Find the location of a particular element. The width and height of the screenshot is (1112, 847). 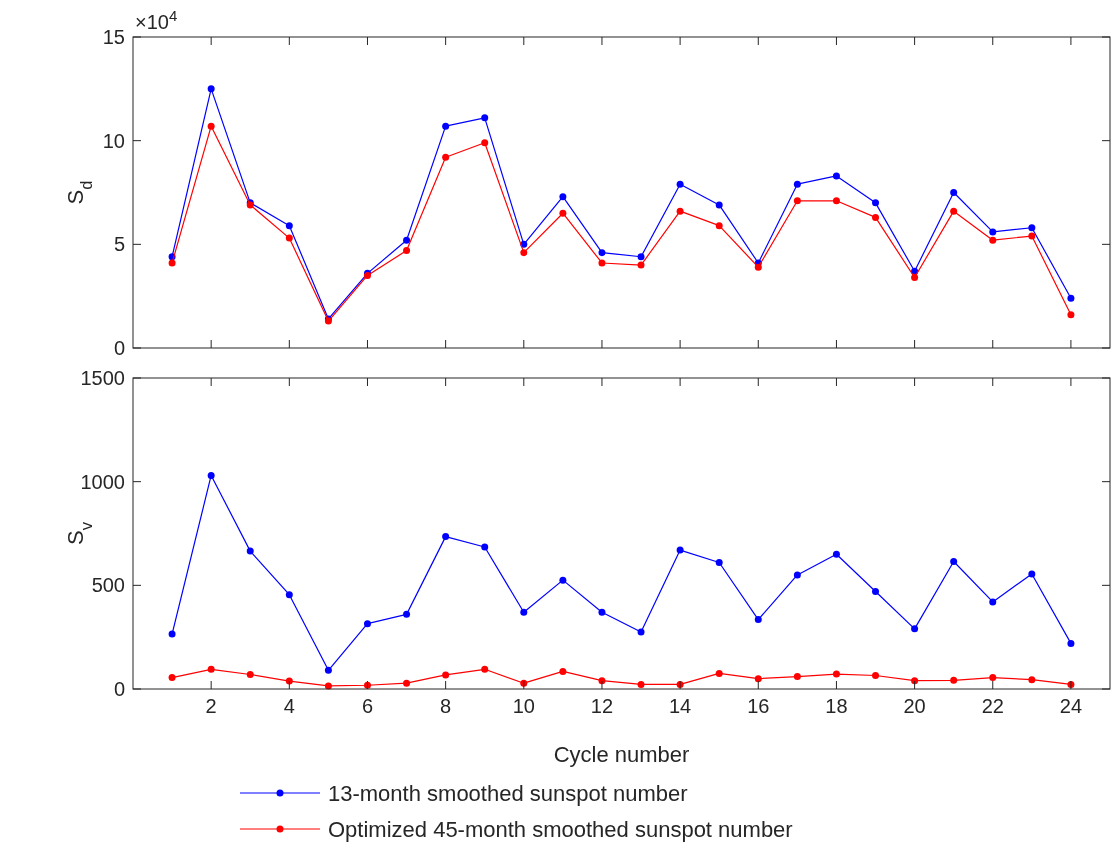

y-tick-label: 1500 is located at coordinates (102, 378).